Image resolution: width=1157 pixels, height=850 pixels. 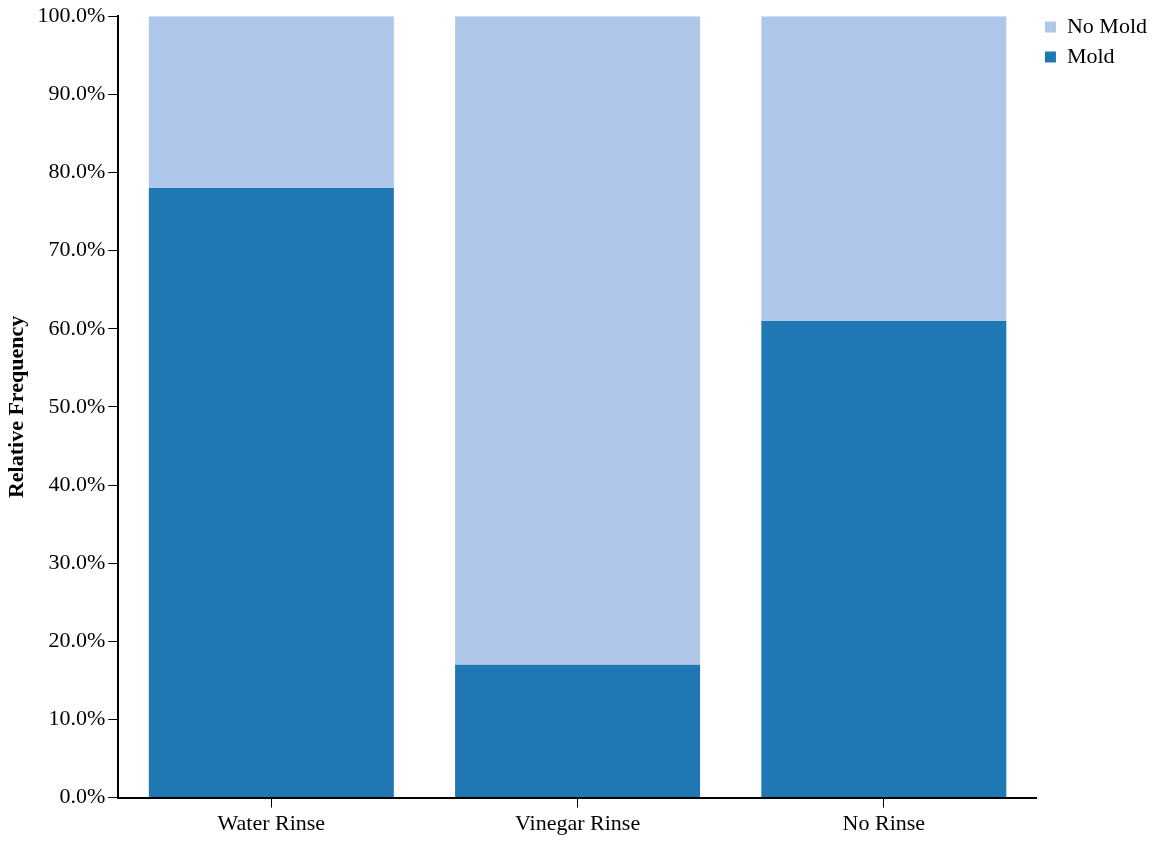 I want to click on y-tick-label: 60.0%, so click(x=77, y=327).